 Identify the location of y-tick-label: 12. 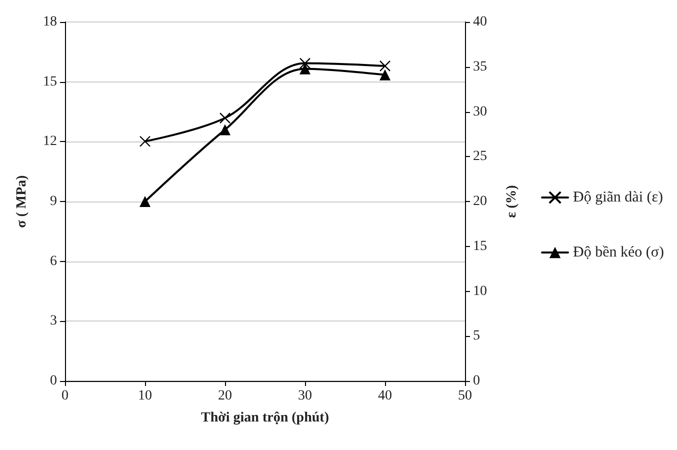
(50, 142).